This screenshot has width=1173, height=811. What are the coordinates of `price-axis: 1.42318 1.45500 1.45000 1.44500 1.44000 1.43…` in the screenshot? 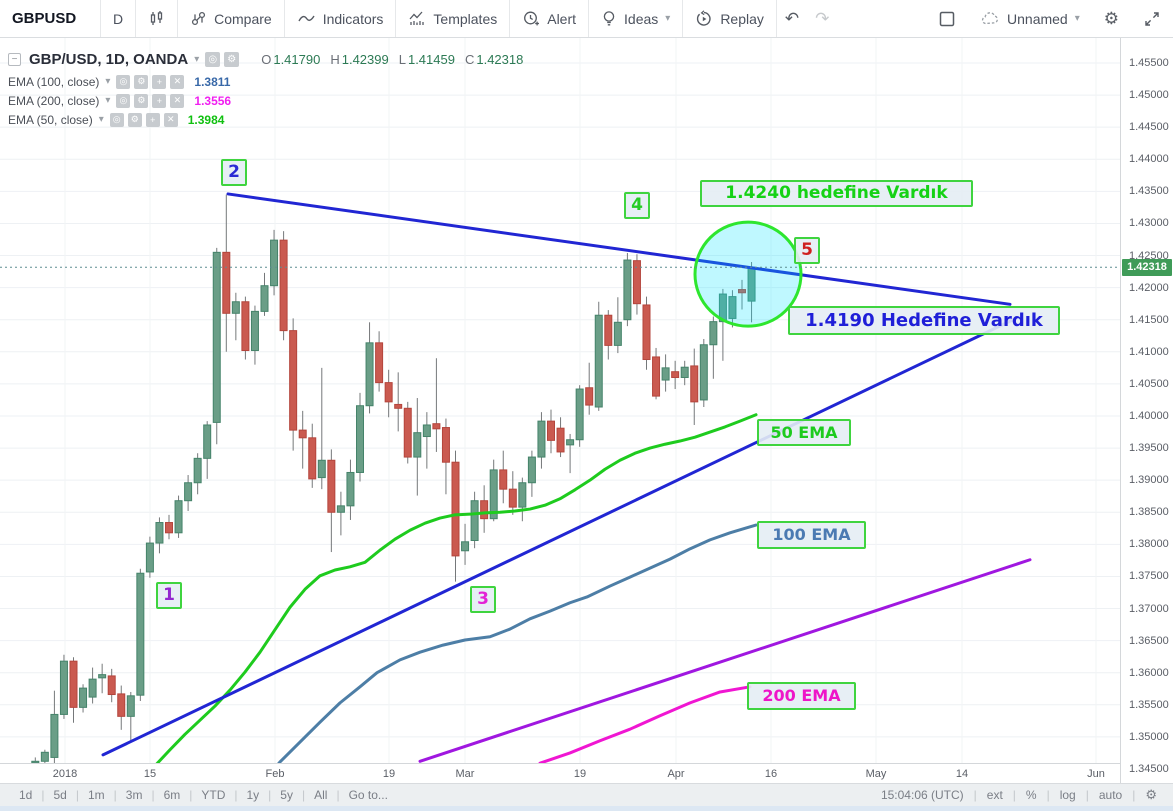 It's located at (1146, 410).